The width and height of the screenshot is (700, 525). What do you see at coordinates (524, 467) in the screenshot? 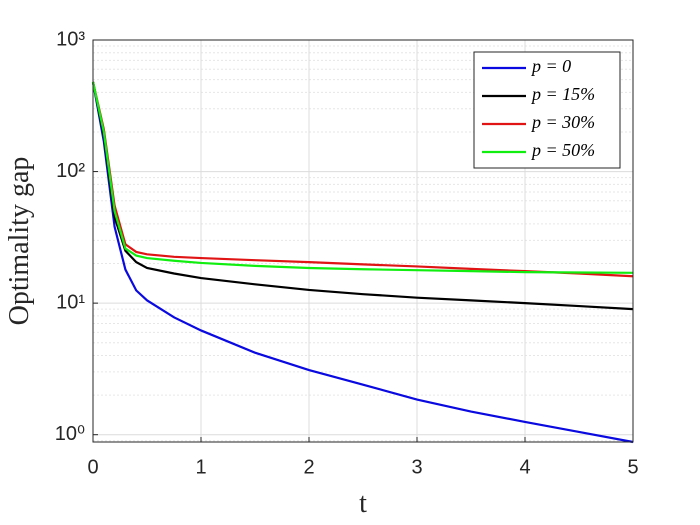
I see `x-tick-label: 4` at bounding box center [524, 467].